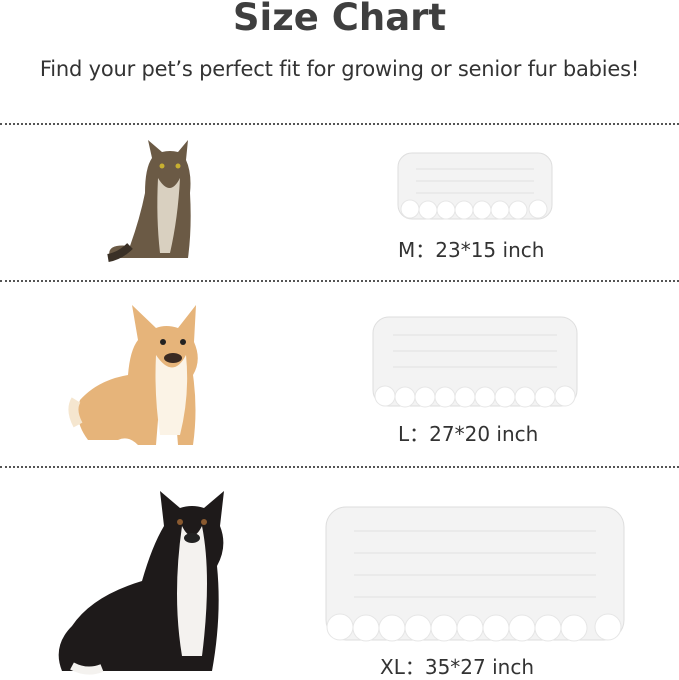 Image resolution: width=679 pixels, height=680 pixels. What do you see at coordinates (475, 186) in the screenshot?
I see `mat-m-image` at bounding box center [475, 186].